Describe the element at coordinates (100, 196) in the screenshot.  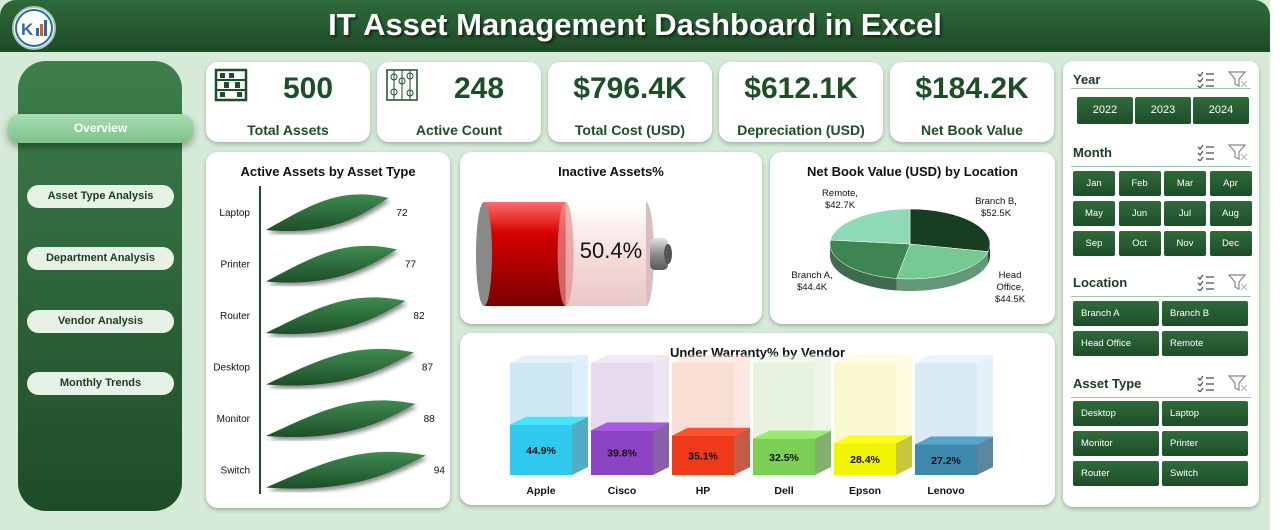
I see `nav-asset-type-analysis-button: Asset Type Analysis` at that location.